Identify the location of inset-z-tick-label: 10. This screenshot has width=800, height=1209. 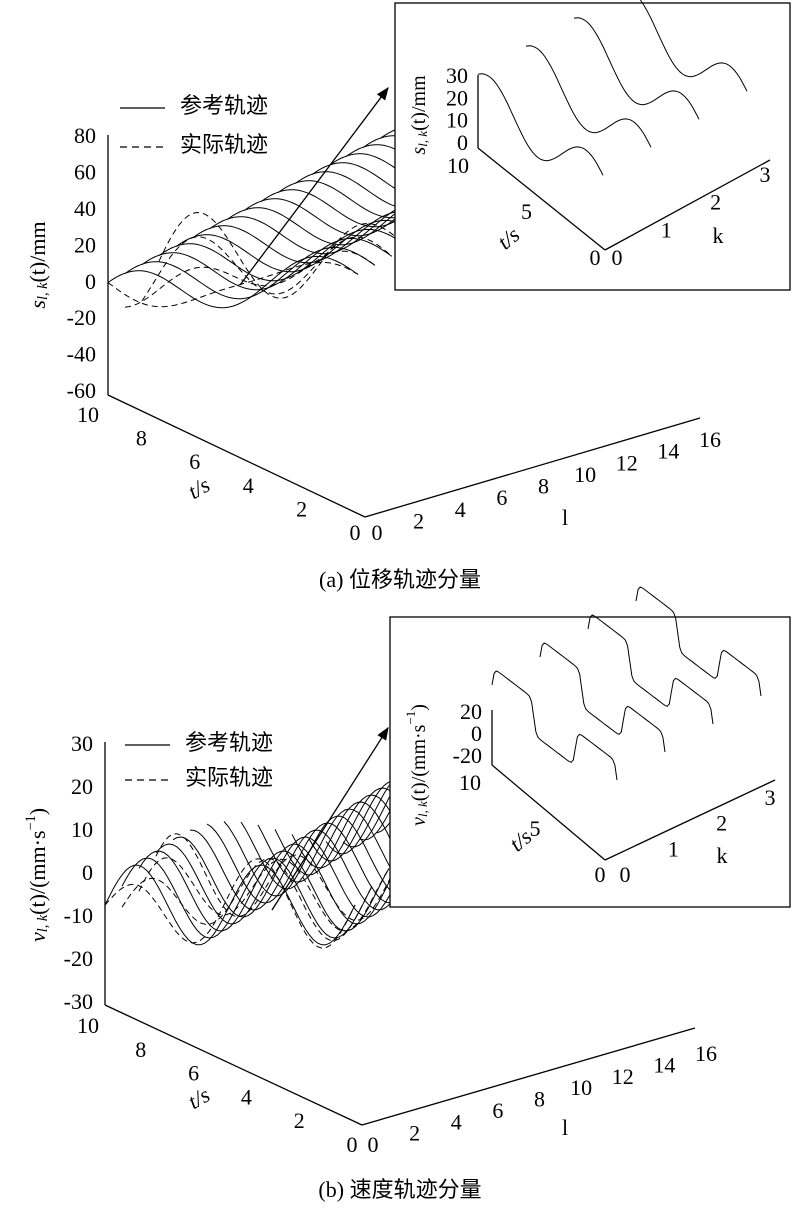
(457, 120).